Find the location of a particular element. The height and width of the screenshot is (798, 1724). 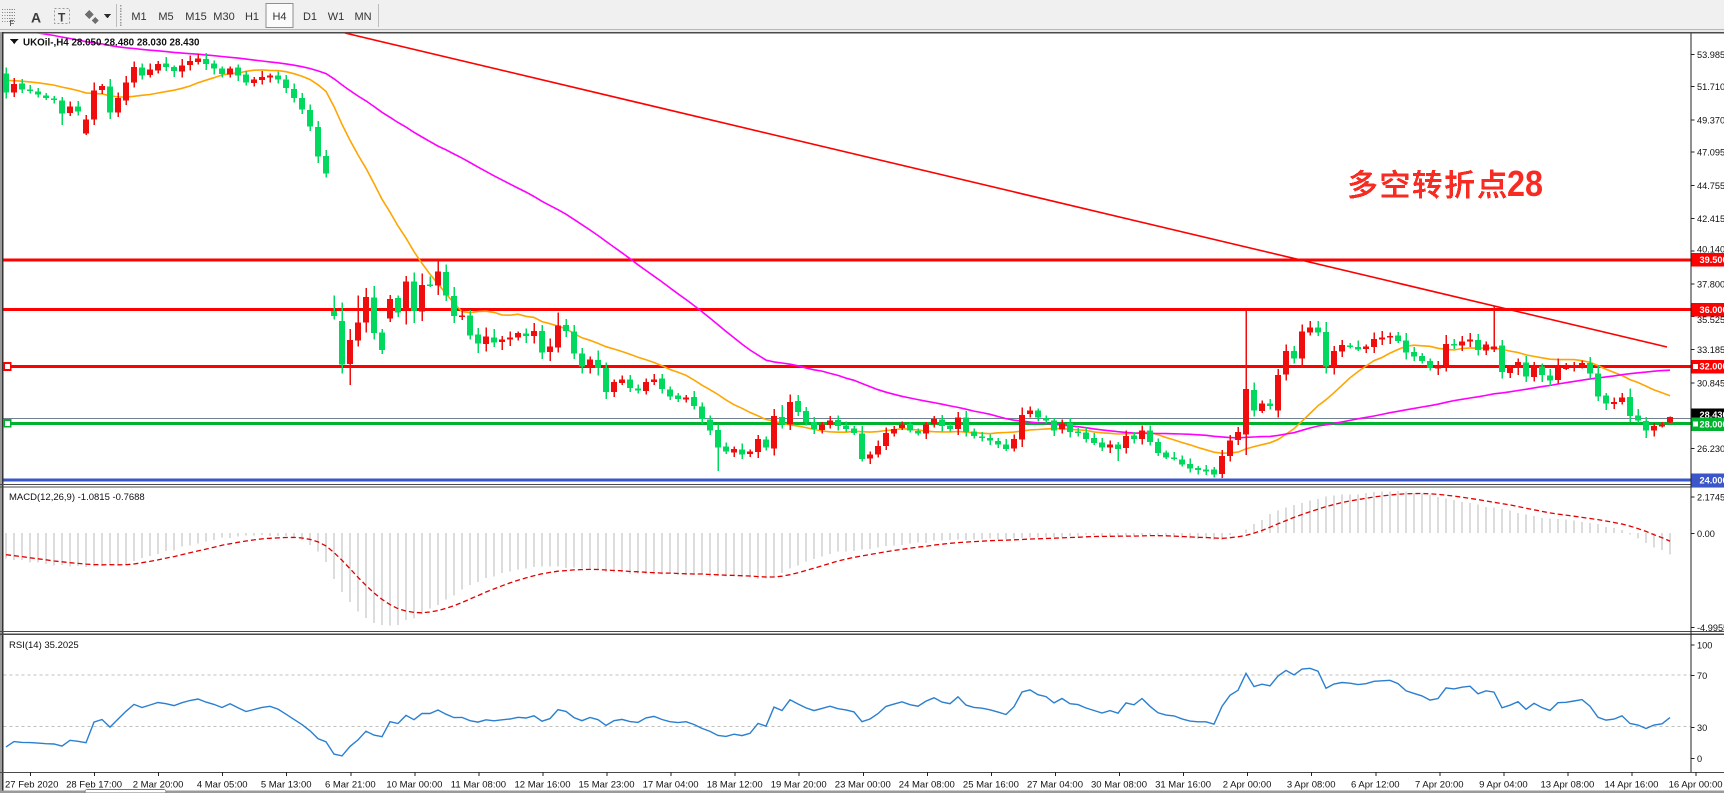

svg-text: 17 Mar 04:00 is located at coordinates (671, 785).